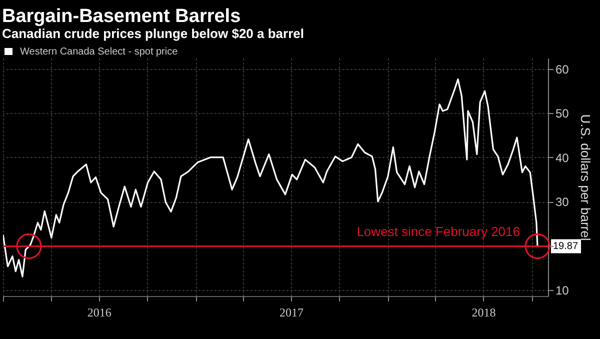 The height and width of the screenshot is (339, 600). Describe the element at coordinates (484, 313) in the screenshot. I see `x-tick-label: 2018` at that location.